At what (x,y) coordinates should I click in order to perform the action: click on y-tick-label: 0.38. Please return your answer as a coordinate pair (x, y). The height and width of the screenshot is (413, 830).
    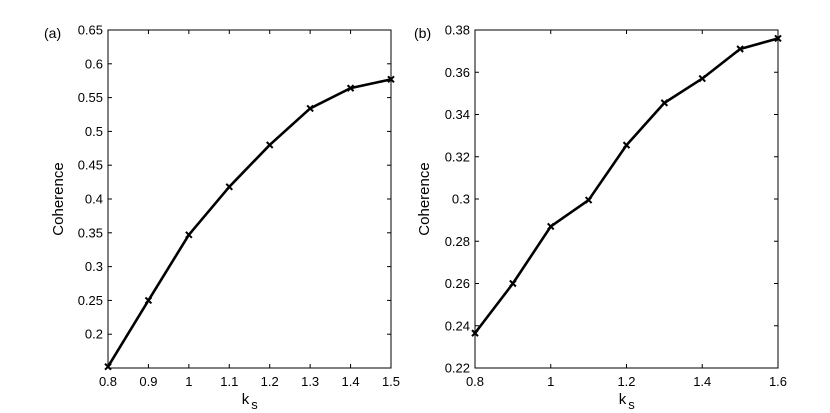
    Looking at the image, I should click on (457, 30).